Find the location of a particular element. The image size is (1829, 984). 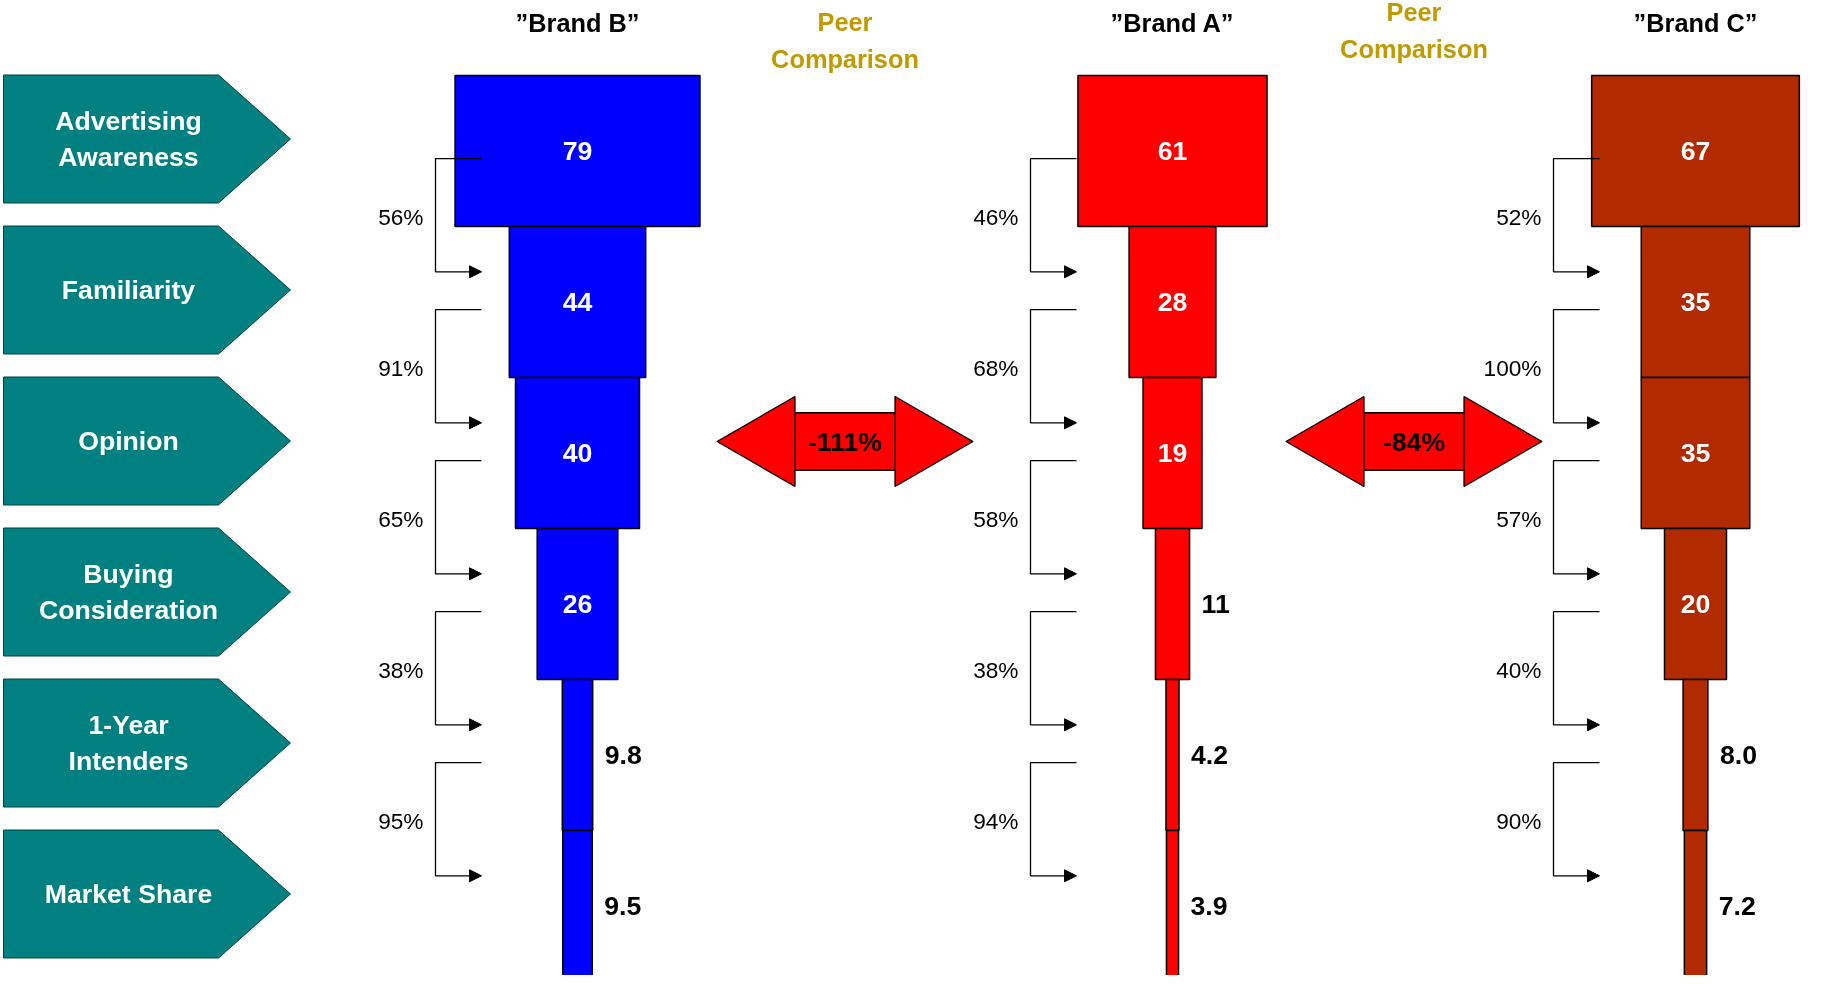

text: -111% is located at coordinates (845, 441).